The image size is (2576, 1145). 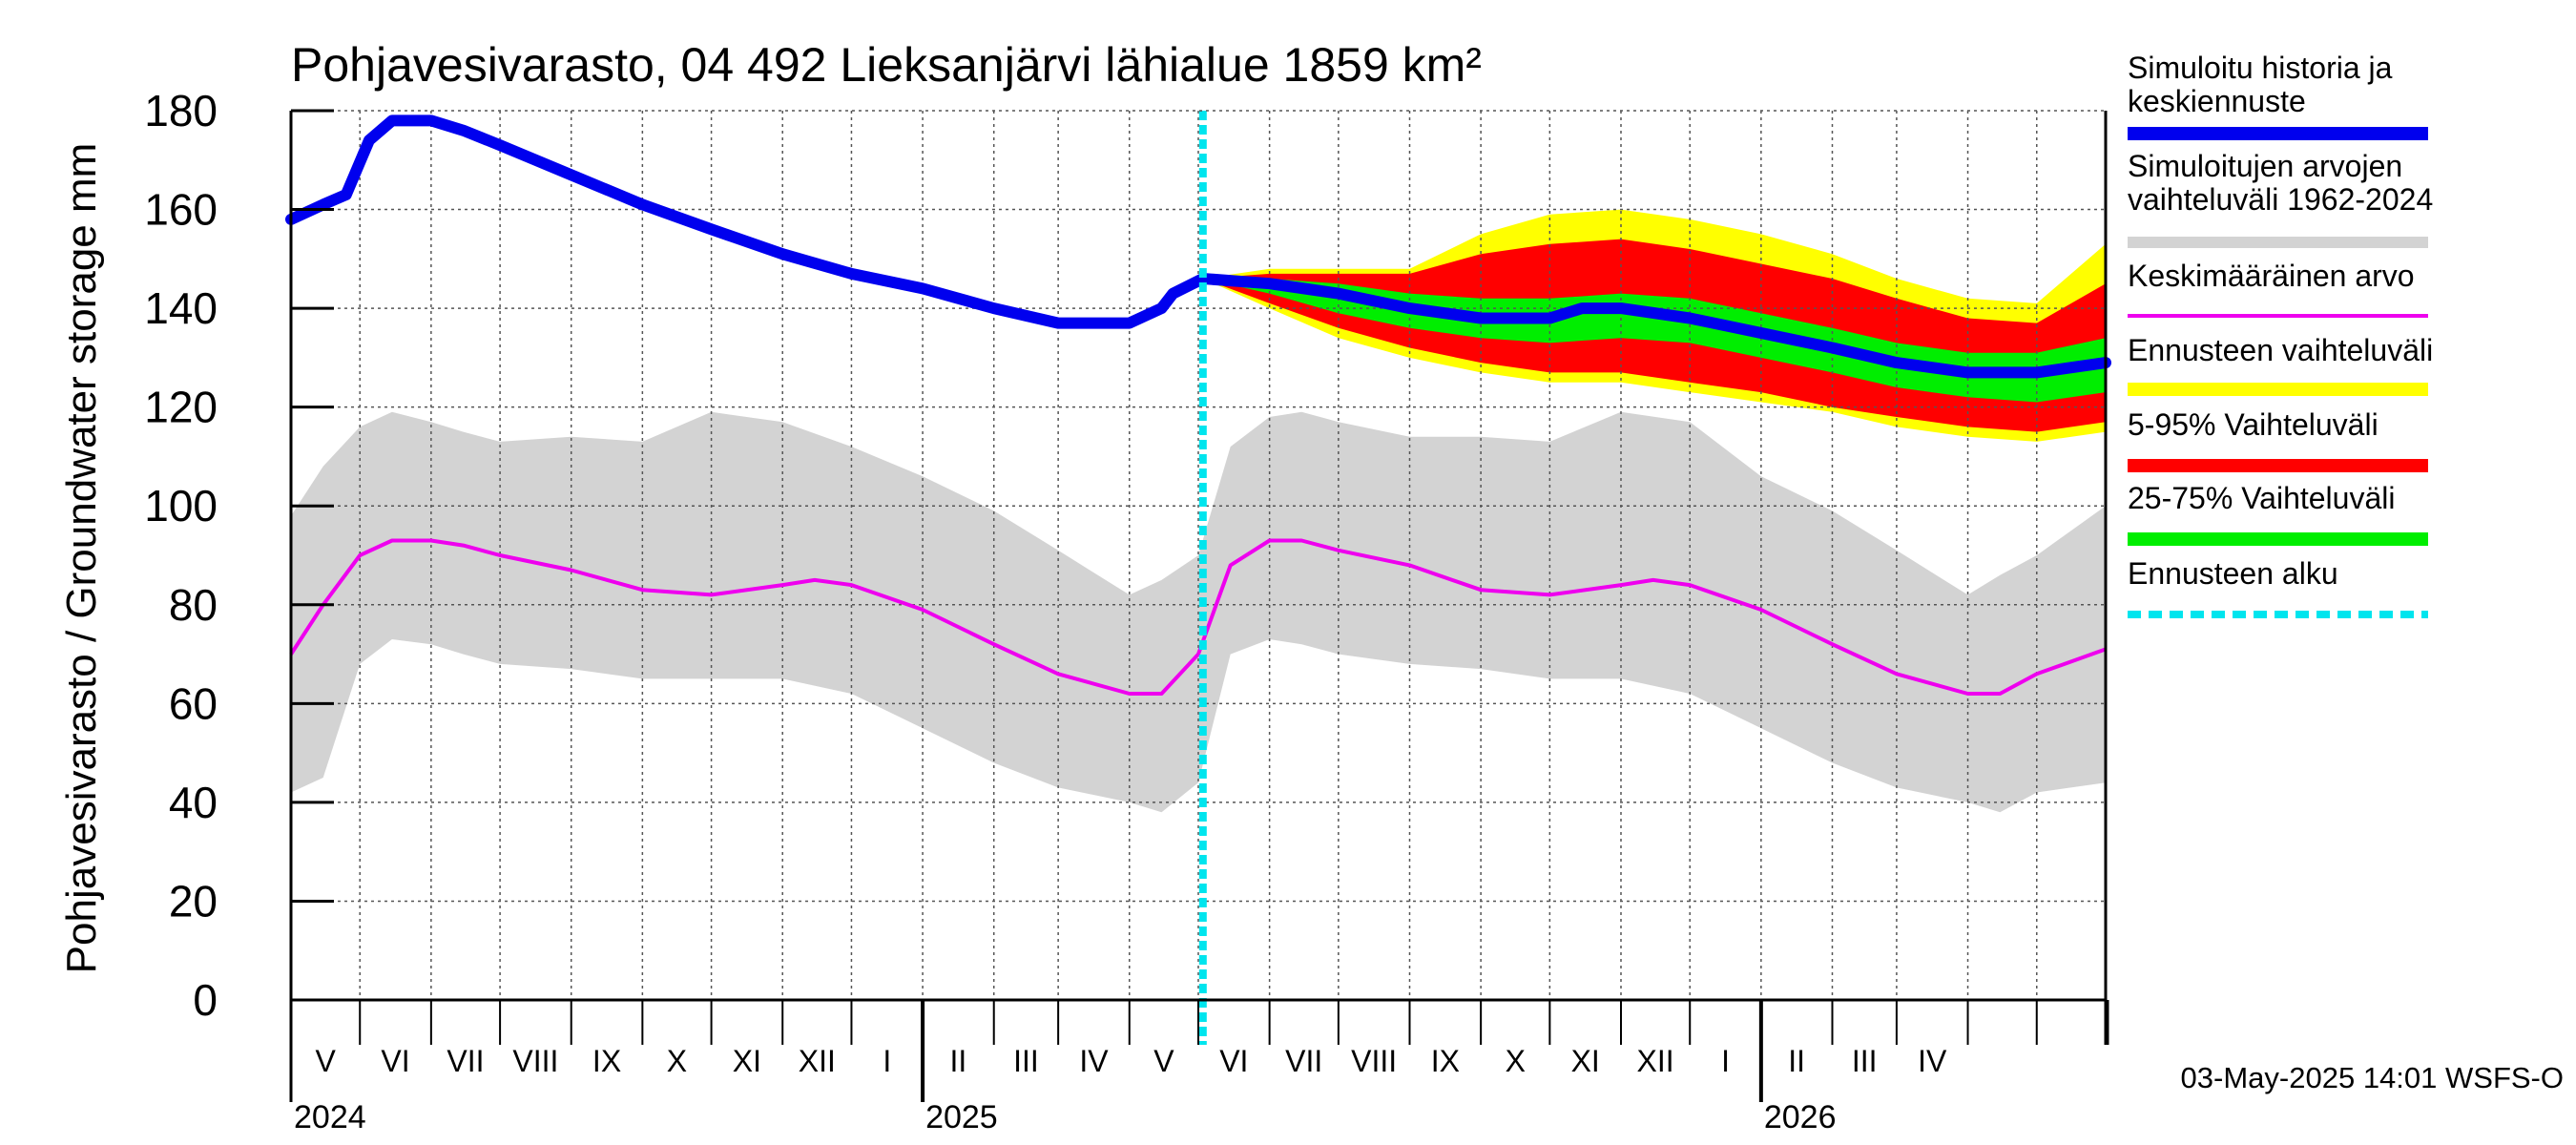 What do you see at coordinates (330, 1117) in the screenshot?
I see `year-label: 2024` at bounding box center [330, 1117].